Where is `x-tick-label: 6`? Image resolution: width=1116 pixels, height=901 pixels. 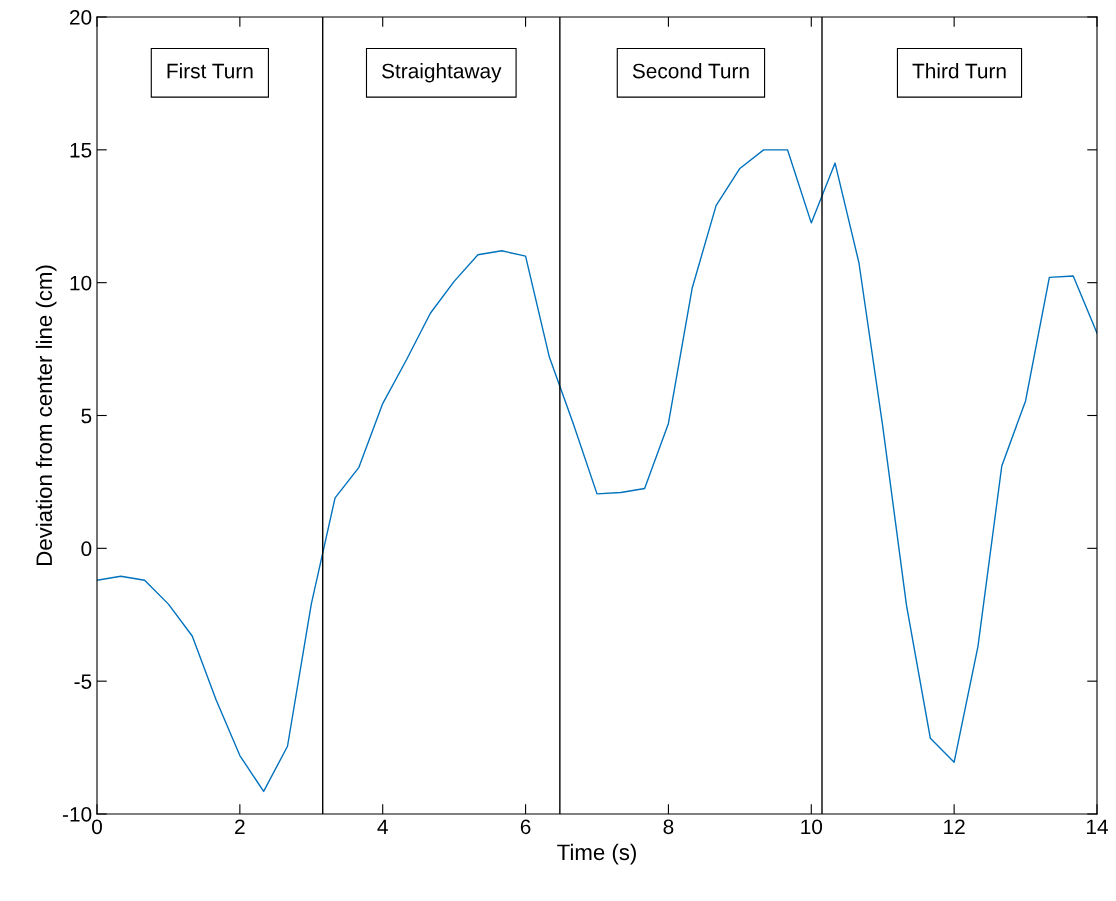 x-tick-label: 6 is located at coordinates (525, 827).